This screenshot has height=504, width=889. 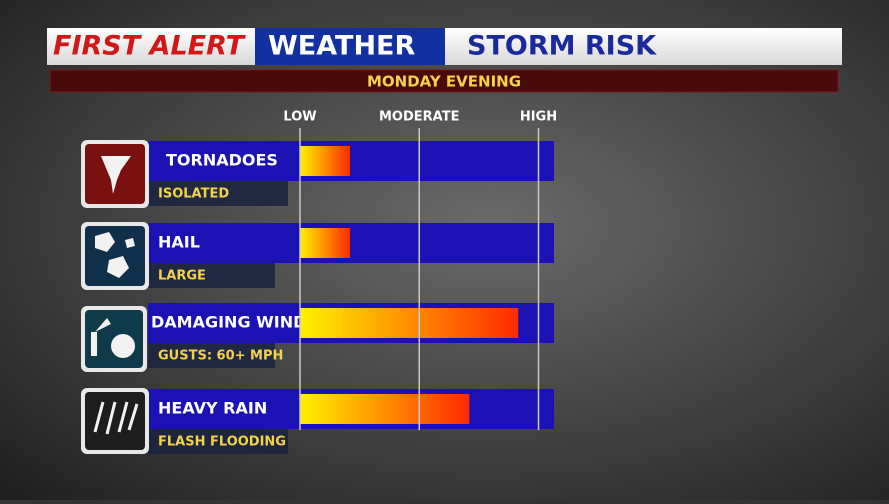 I want to click on category-label: HEAVY RAIN, so click(x=212, y=408).